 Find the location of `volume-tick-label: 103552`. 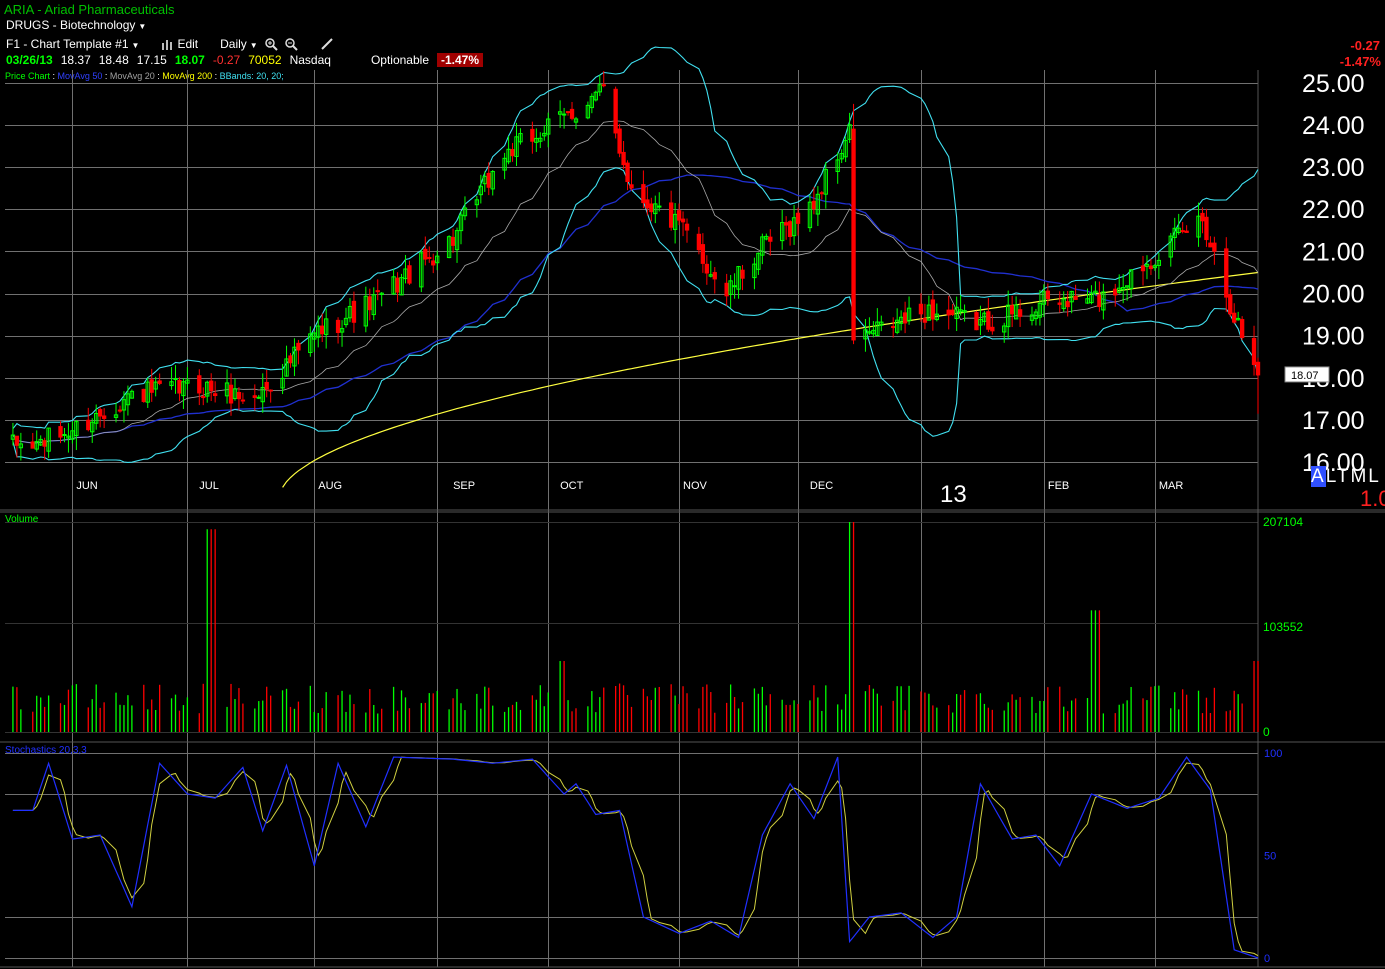

volume-tick-label: 103552 is located at coordinates (1283, 627).